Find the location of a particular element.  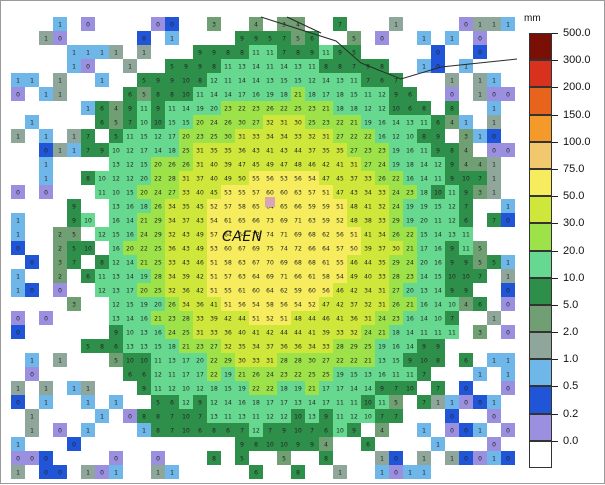

grid-cell-value: 61 is located at coordinates (326, 263).